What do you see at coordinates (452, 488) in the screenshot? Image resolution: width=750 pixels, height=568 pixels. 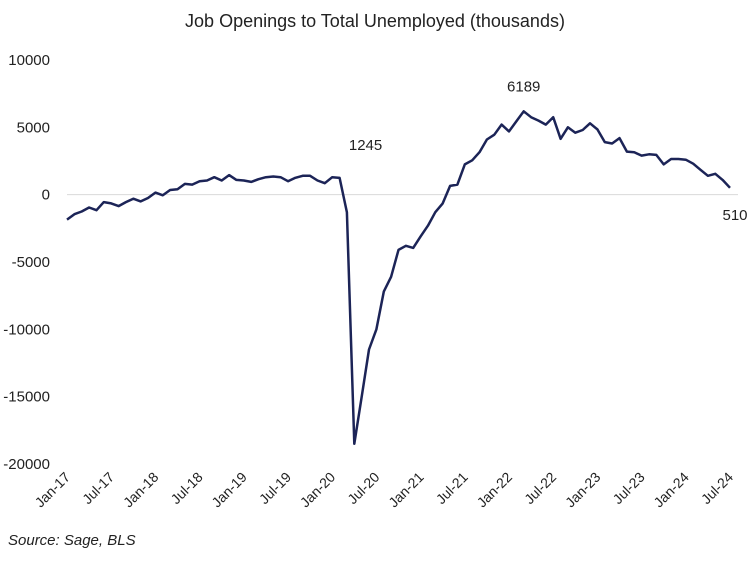 I see `x-tick-label: Jul-21` at bounding box center [452, 488].